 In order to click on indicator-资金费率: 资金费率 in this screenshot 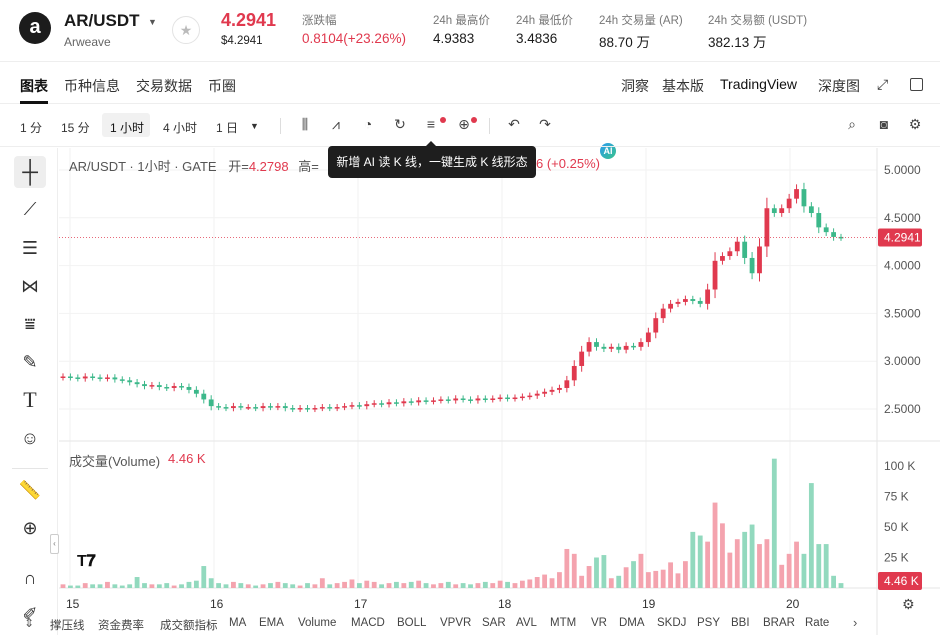, I will do `click(121, 626)`.